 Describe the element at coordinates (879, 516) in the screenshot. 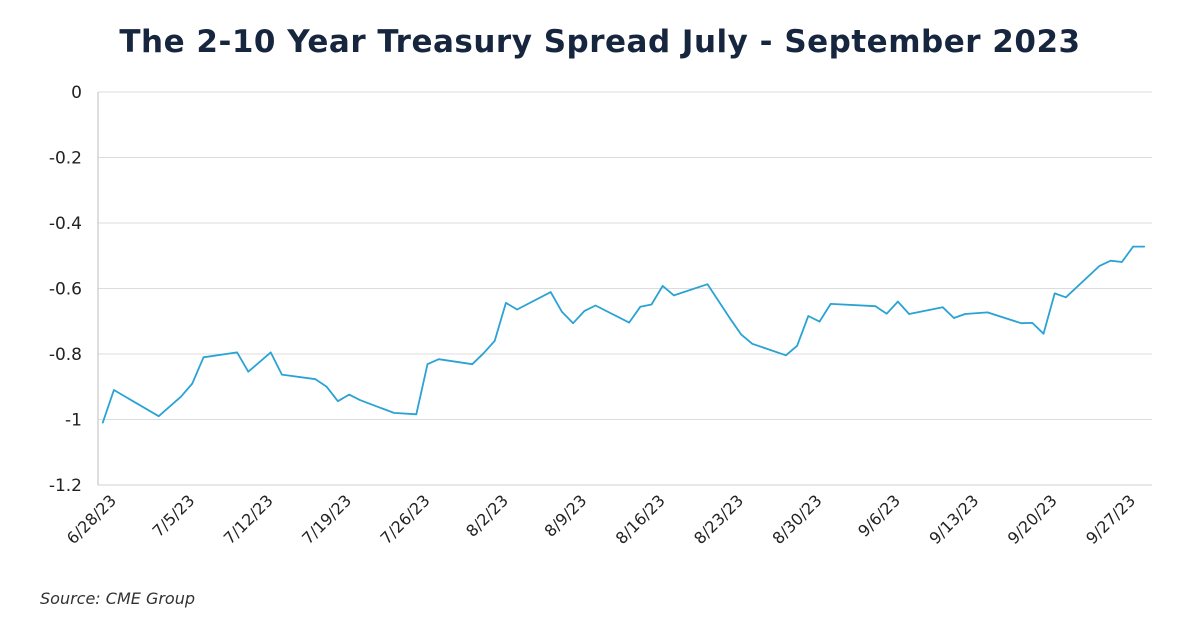

I see `x-tick-label: 9/6/23` at that location.